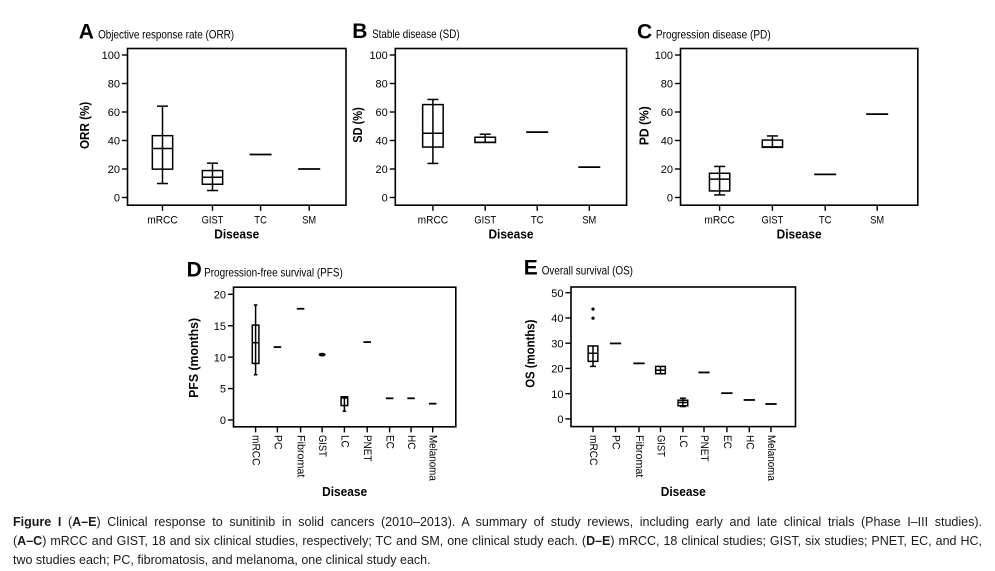 The height and width of the screenshot is (571, 995). I want to click on svg-text: D, so click(194, 270).